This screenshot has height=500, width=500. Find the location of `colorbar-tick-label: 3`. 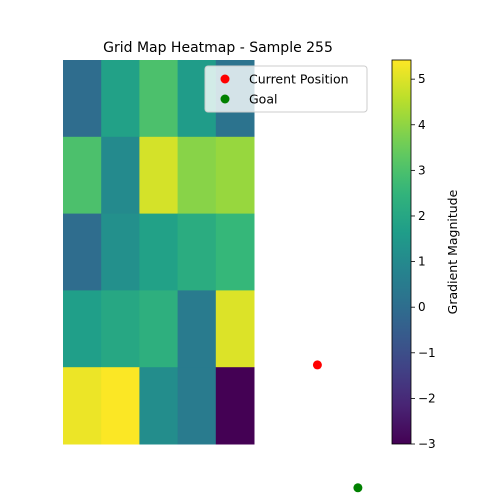

colorbar-tick-label: 3 is located at coordinates (422, 170).